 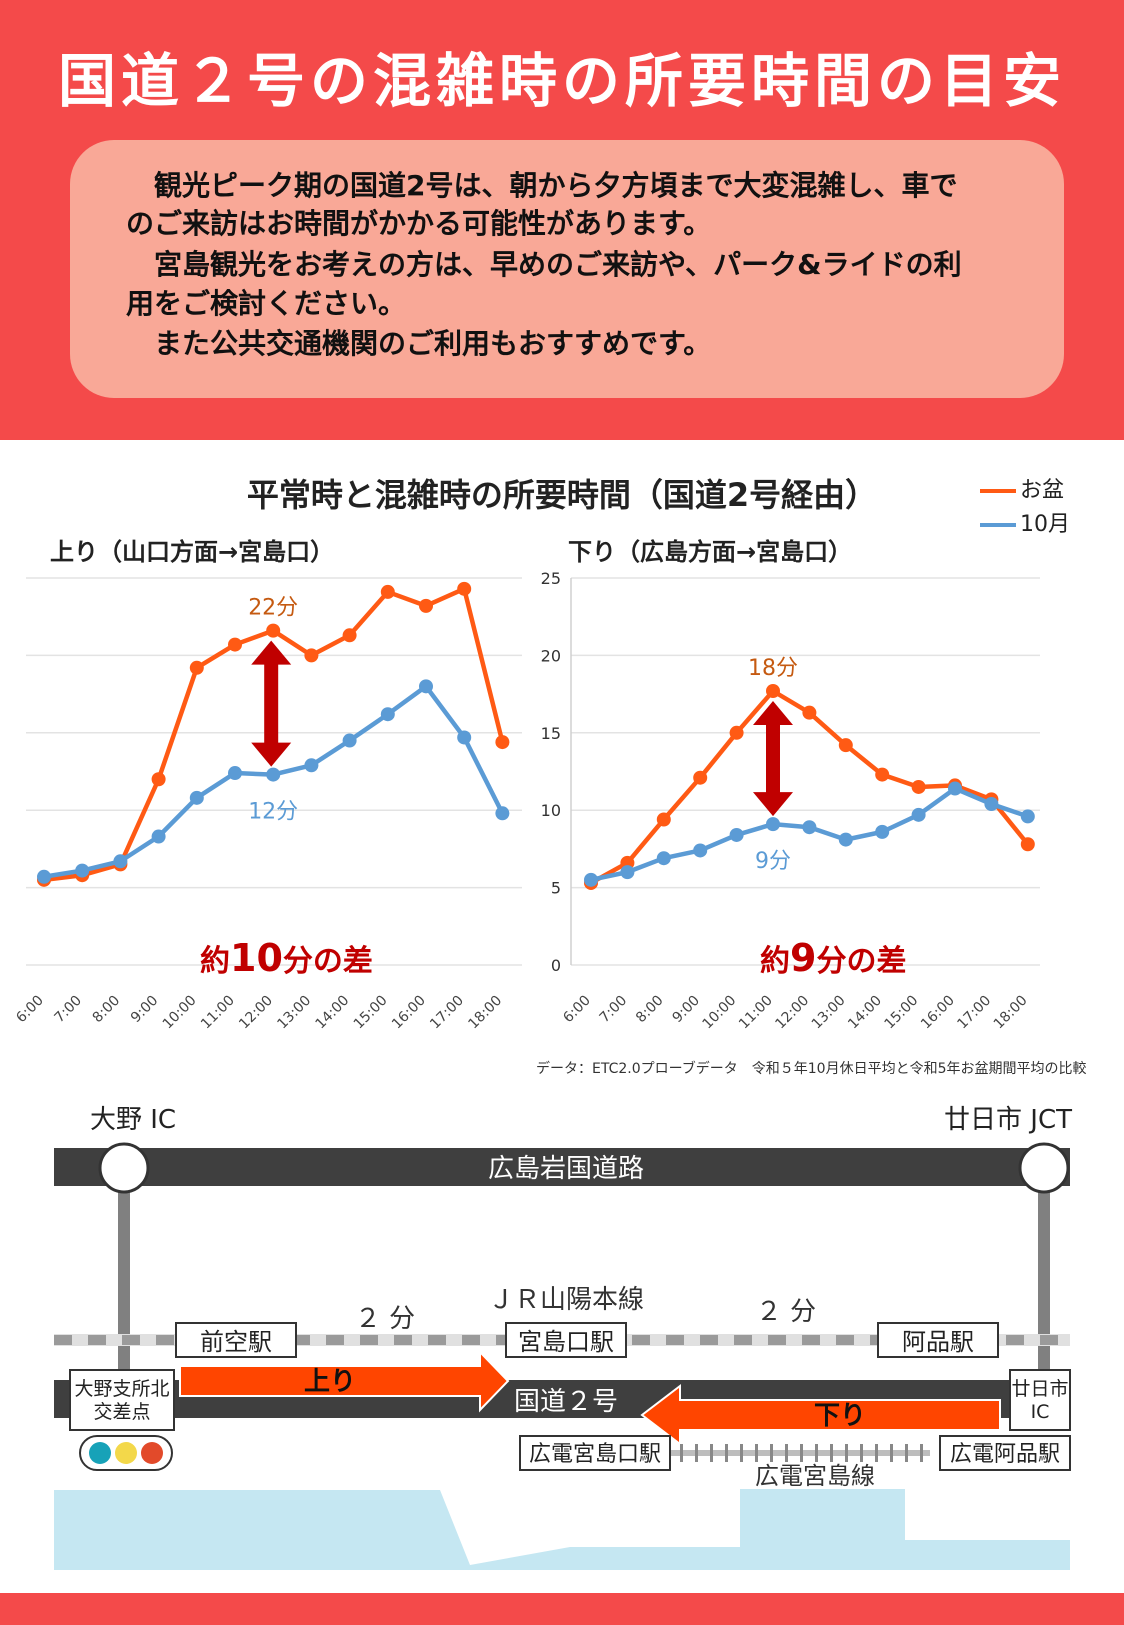 I want to click on expressway-label: 広島岩国道路, so click(x=566, y=1169).